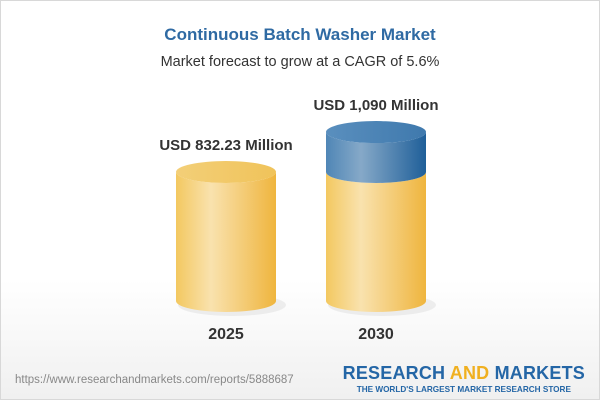 The width and height of the screenshot is (600, 400). Describe the element at coordinates (300, 34) in the screenshot. I see `chart-title: Continuous Batch Washer Market` at that location.